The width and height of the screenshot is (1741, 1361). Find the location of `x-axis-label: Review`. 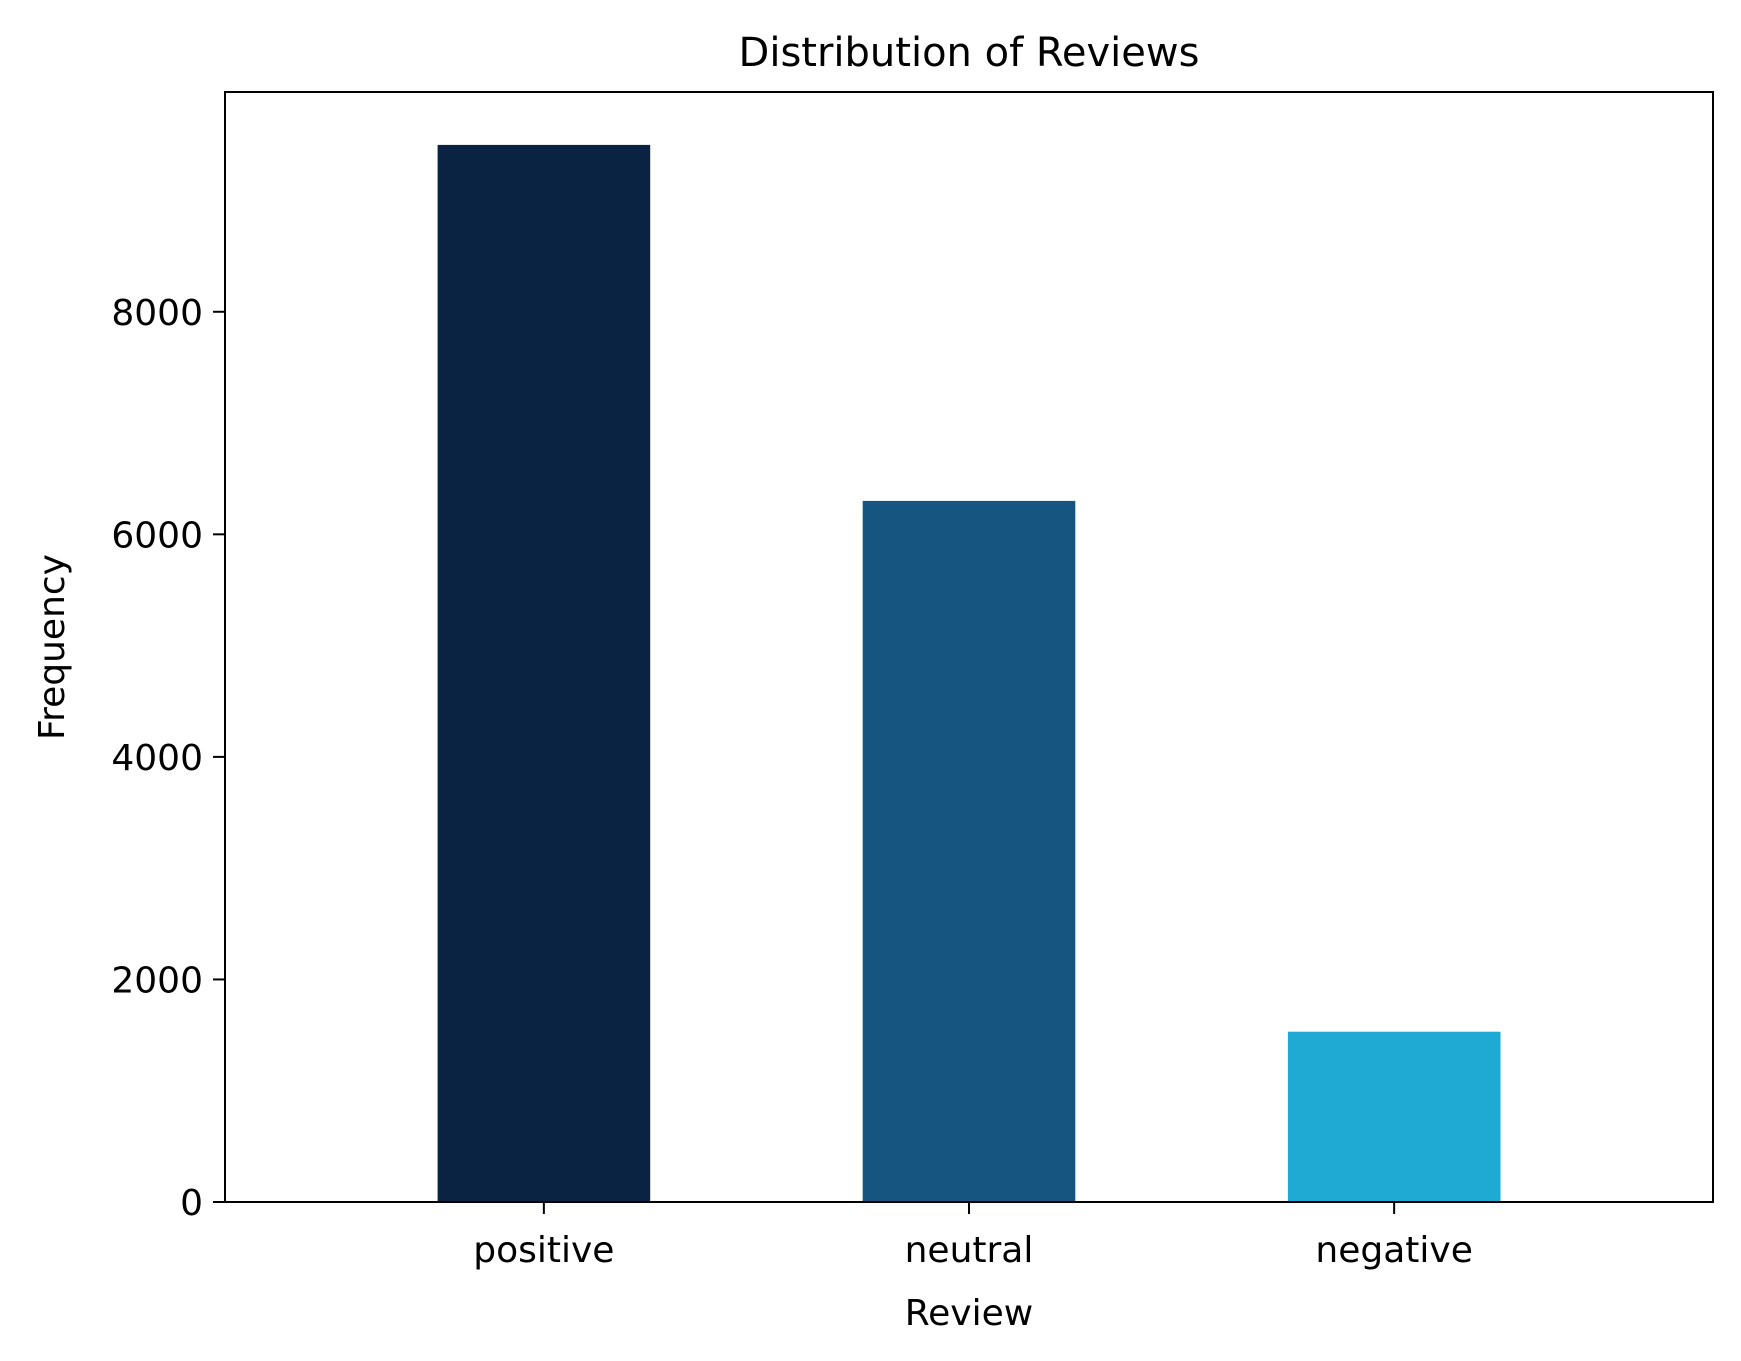

x-axis-label: Review is located at coordinates (969, 1313).